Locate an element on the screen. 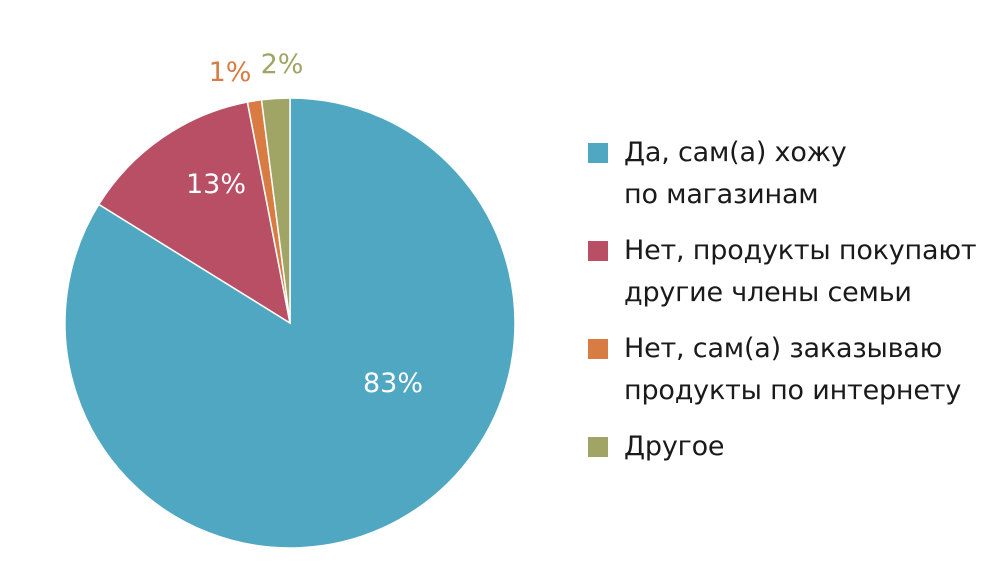  data-label: 83% is located at coordinates (393, 383).